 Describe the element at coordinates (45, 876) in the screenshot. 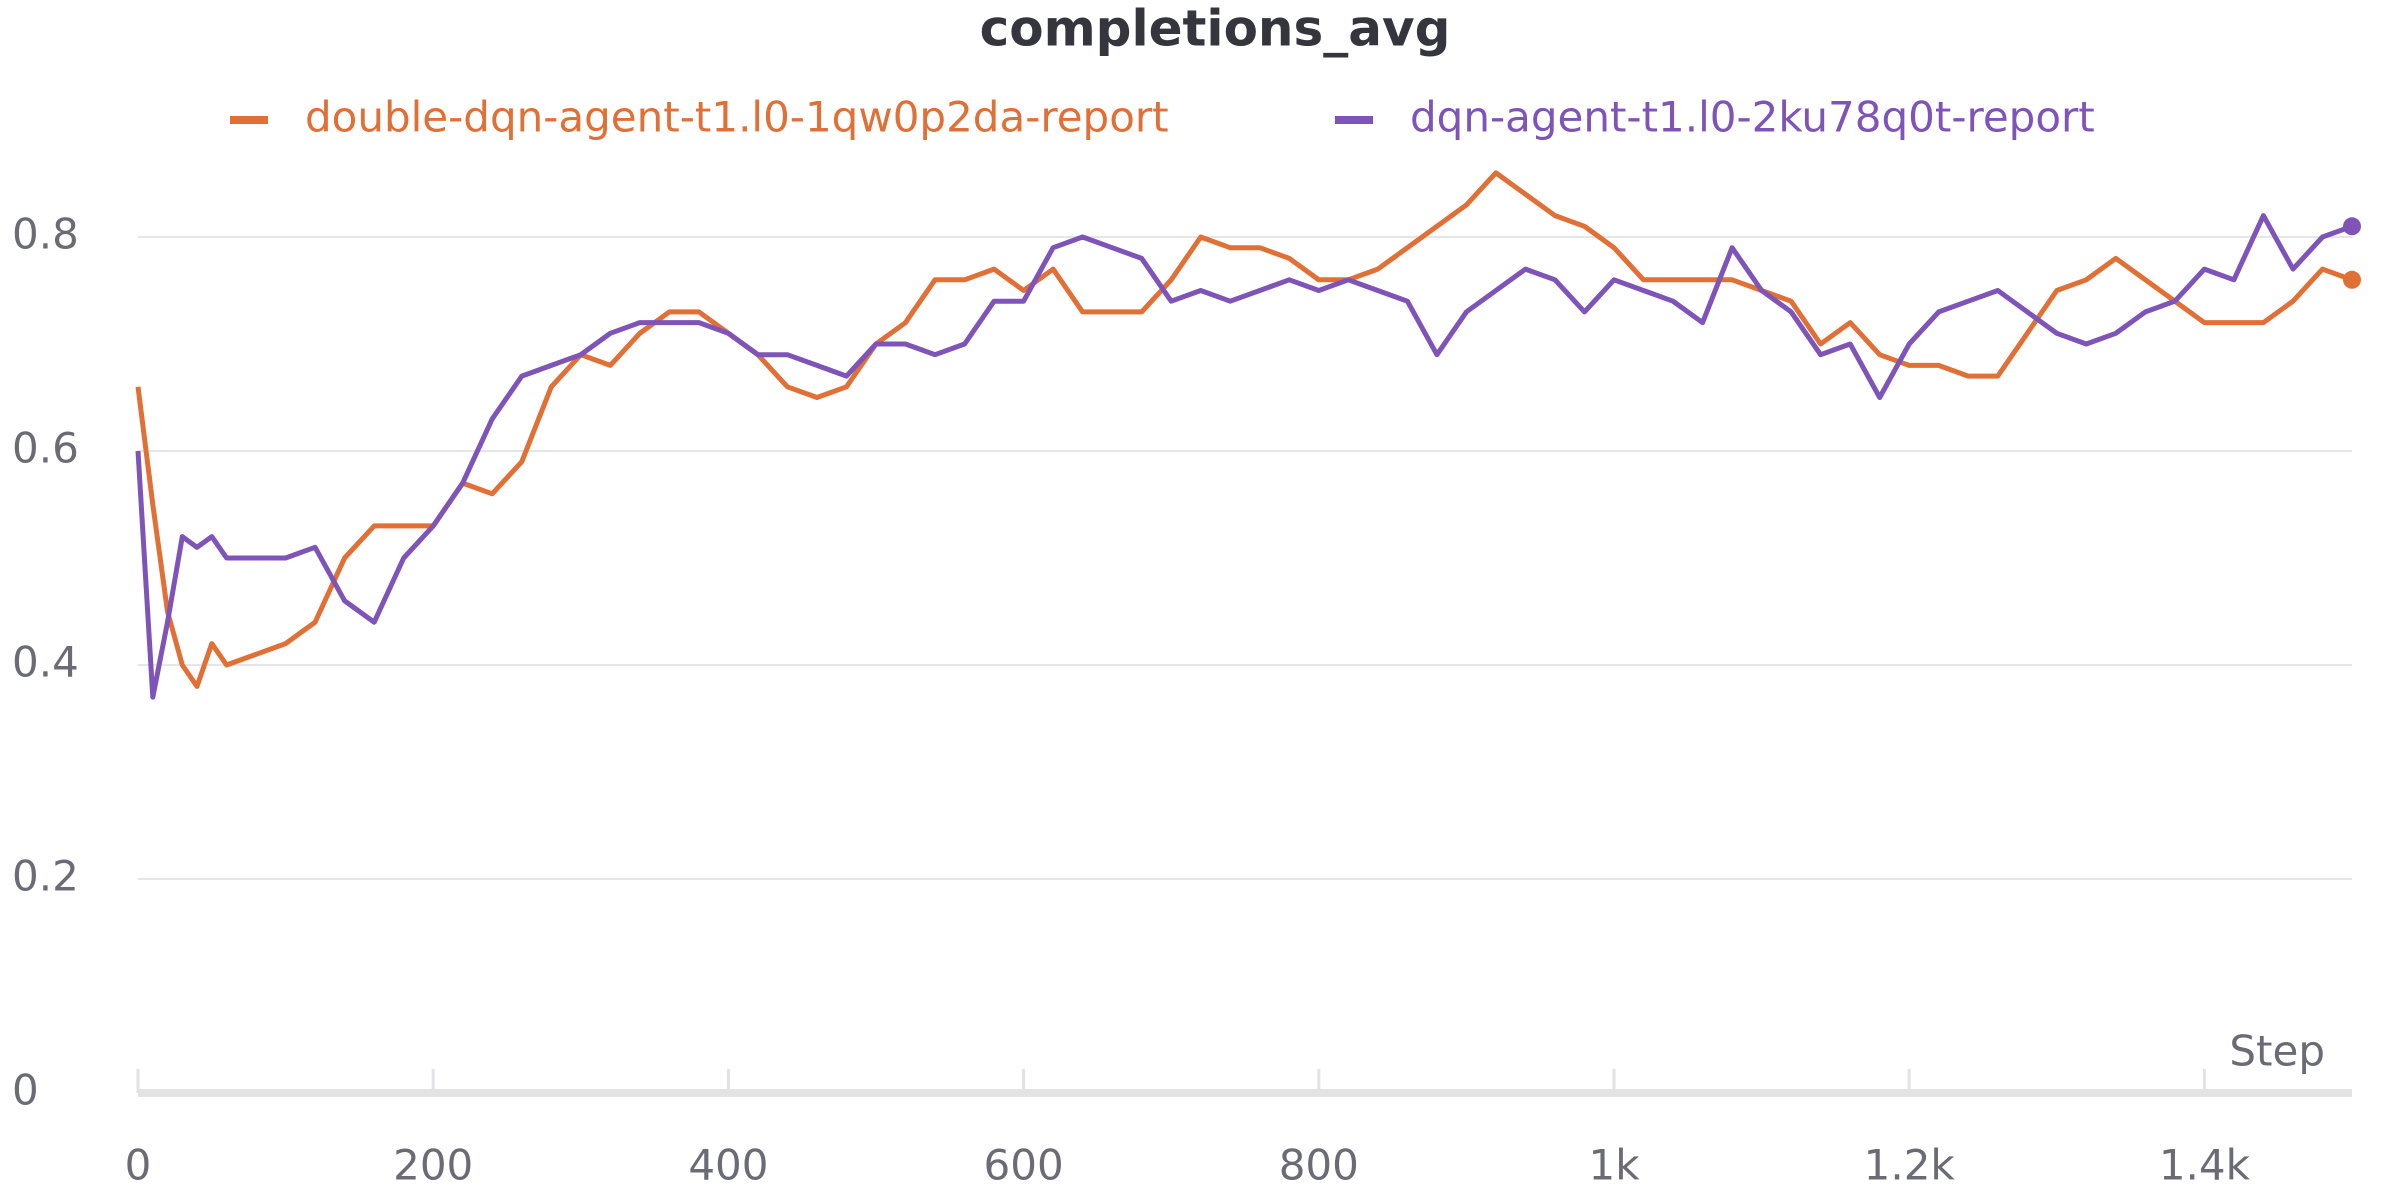

I see `y-tick-label: 0.2` at that location.